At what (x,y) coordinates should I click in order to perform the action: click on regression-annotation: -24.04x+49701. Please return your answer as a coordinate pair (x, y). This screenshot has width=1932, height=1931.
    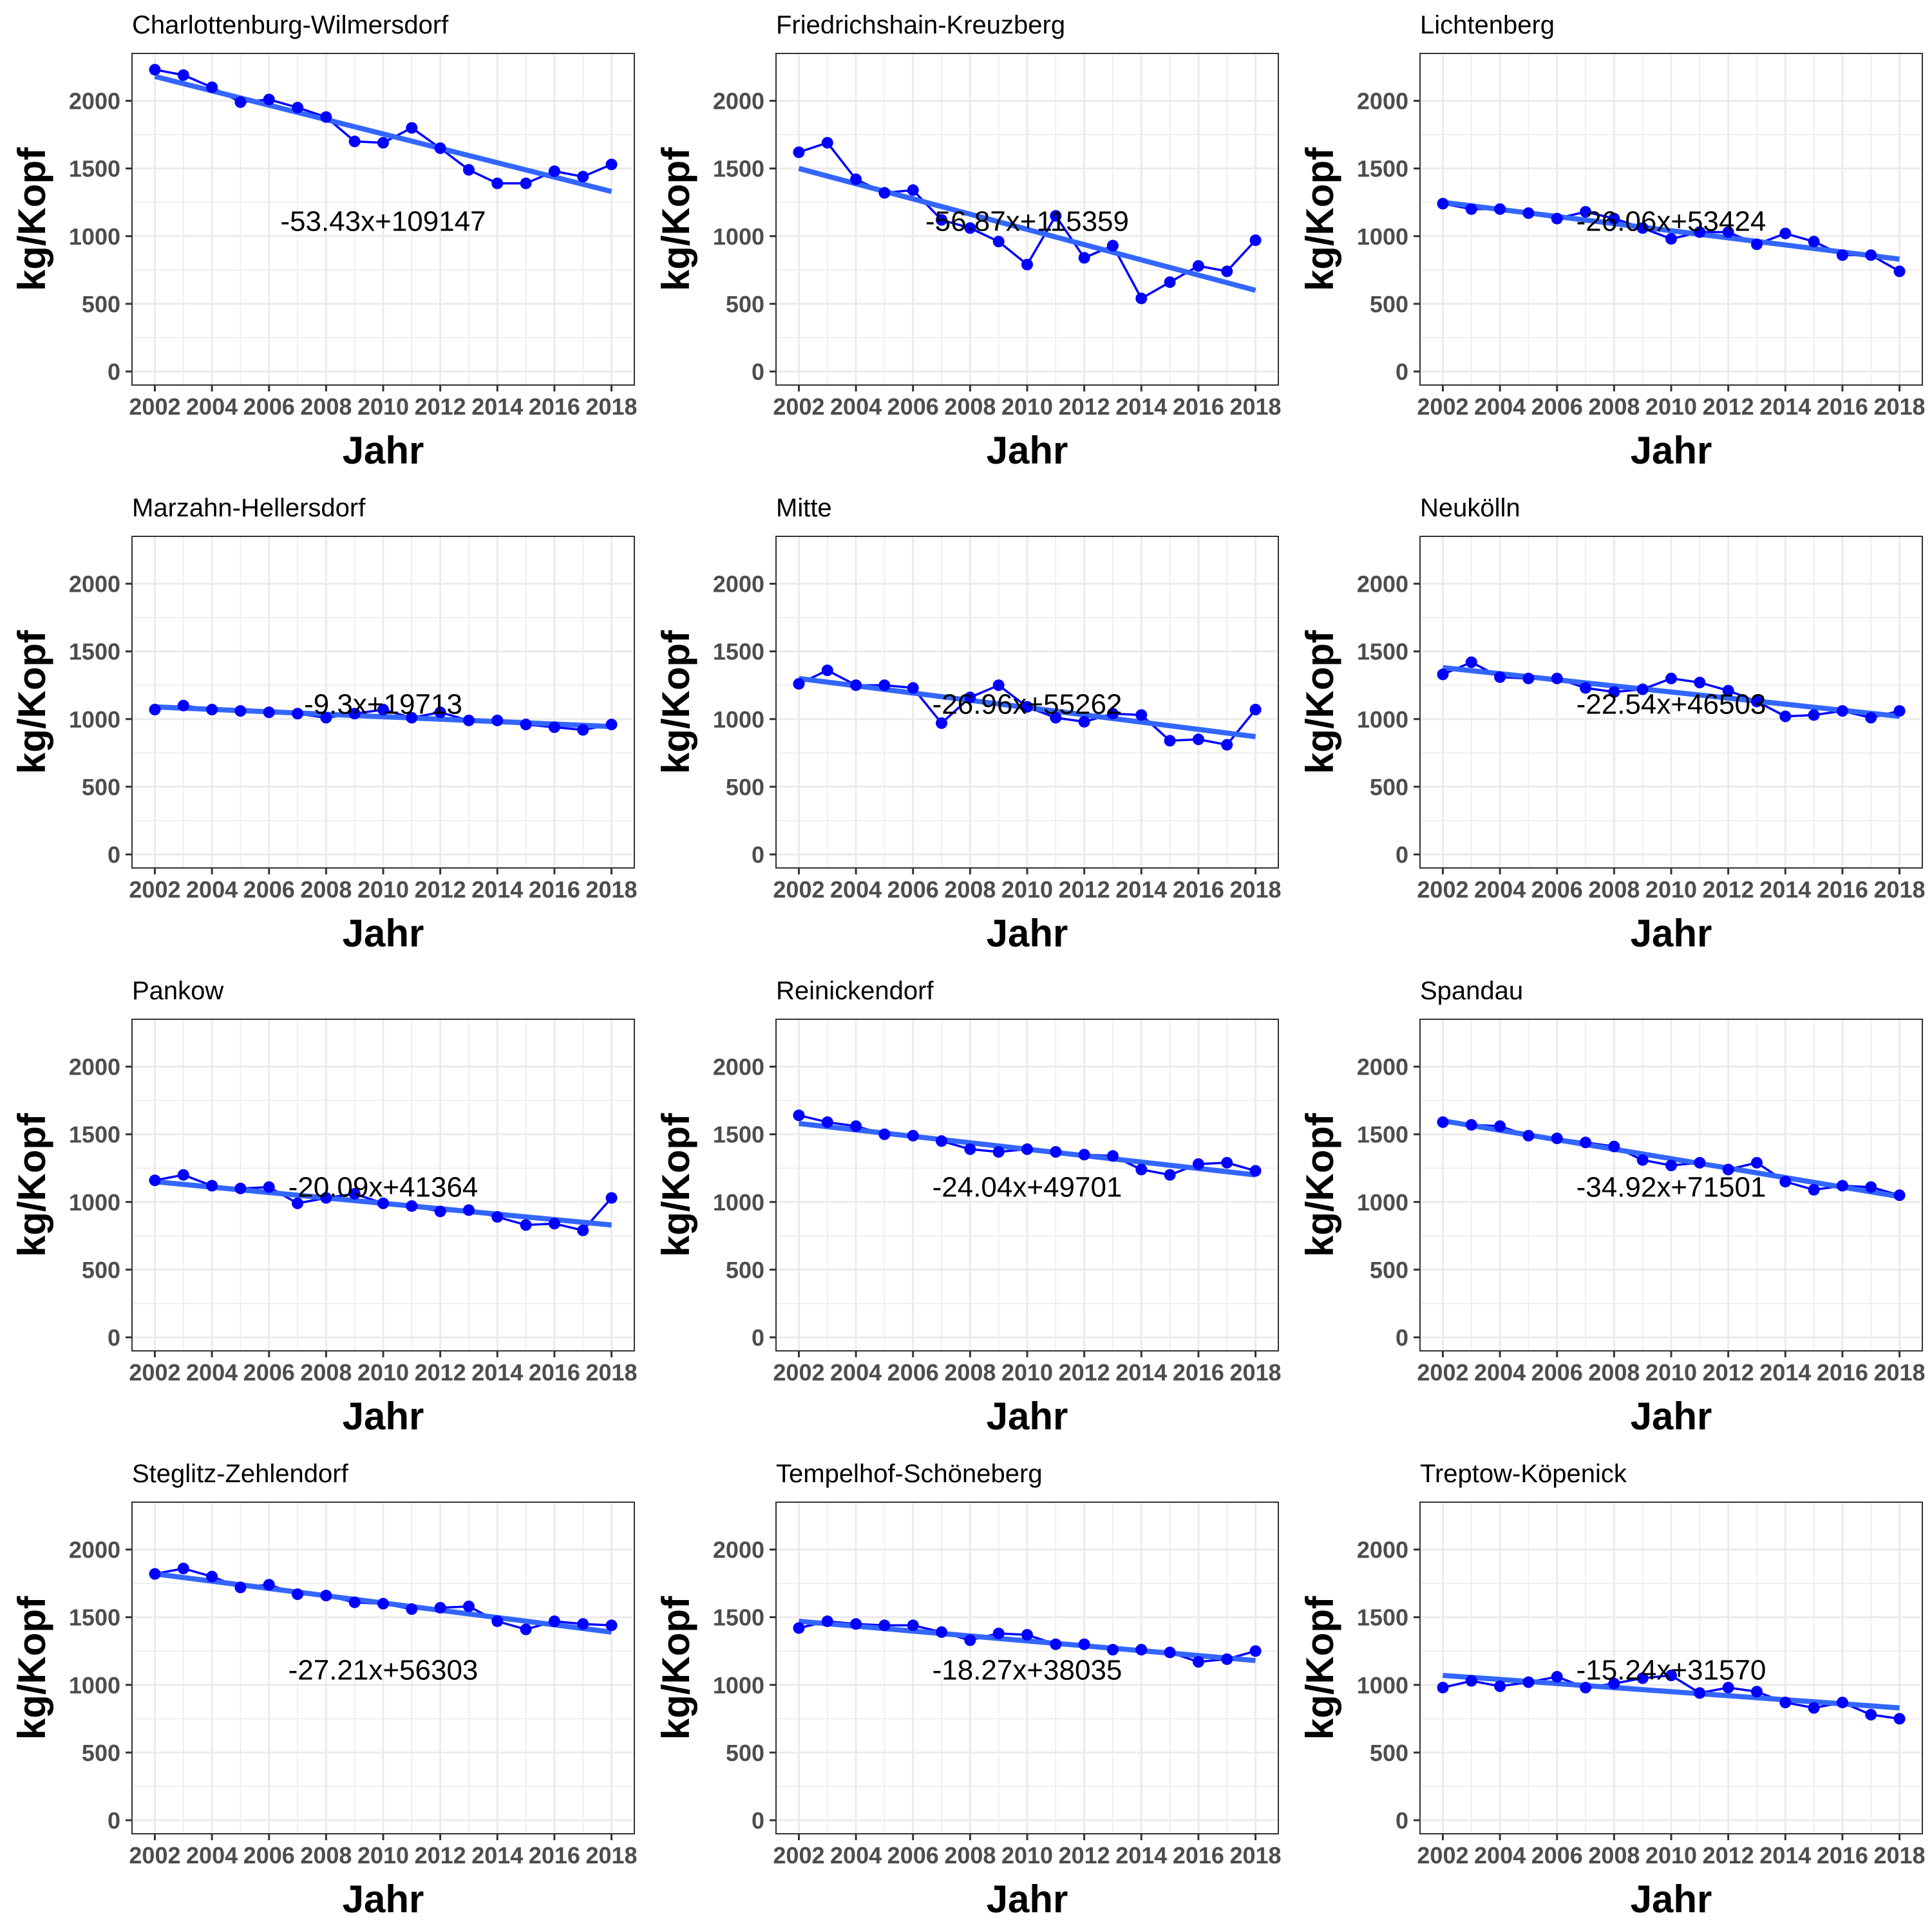
    Looking at the image, I should click on (1027, 1187).